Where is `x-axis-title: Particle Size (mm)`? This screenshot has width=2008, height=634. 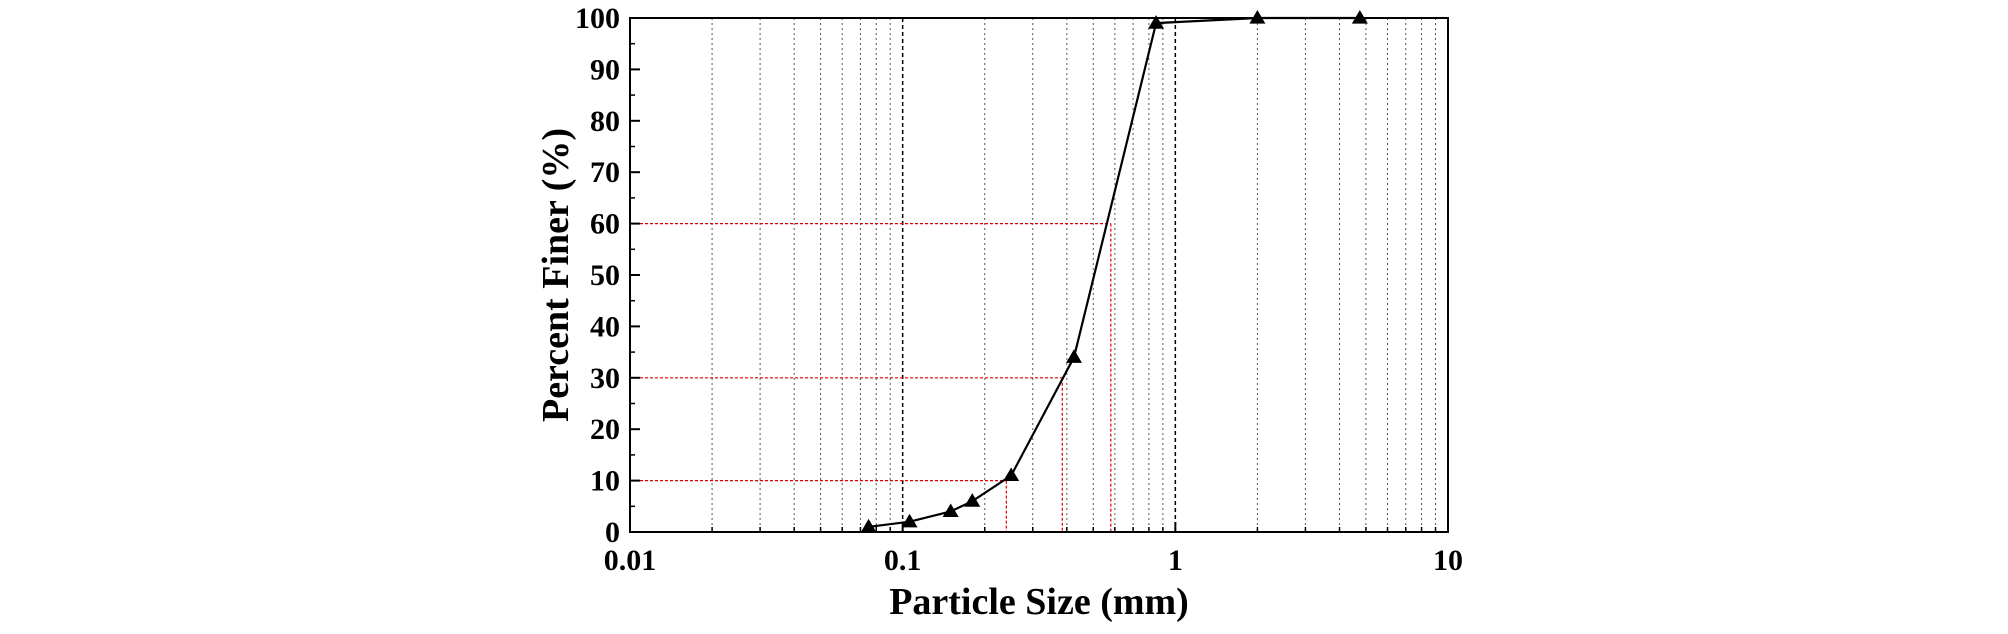
x-axis-title: Particle Size (mm) is located at coordinates (1039, 602).